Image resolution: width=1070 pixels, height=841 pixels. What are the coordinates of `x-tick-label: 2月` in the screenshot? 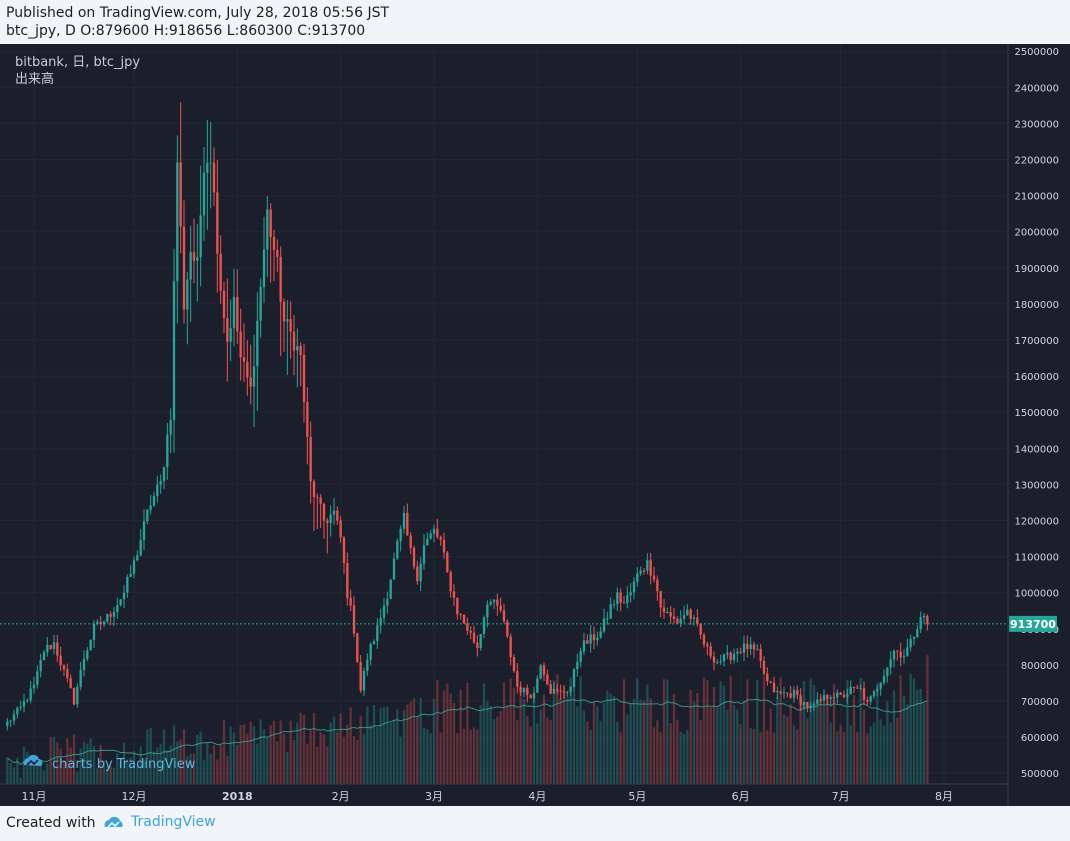 It's located at (341, 796).